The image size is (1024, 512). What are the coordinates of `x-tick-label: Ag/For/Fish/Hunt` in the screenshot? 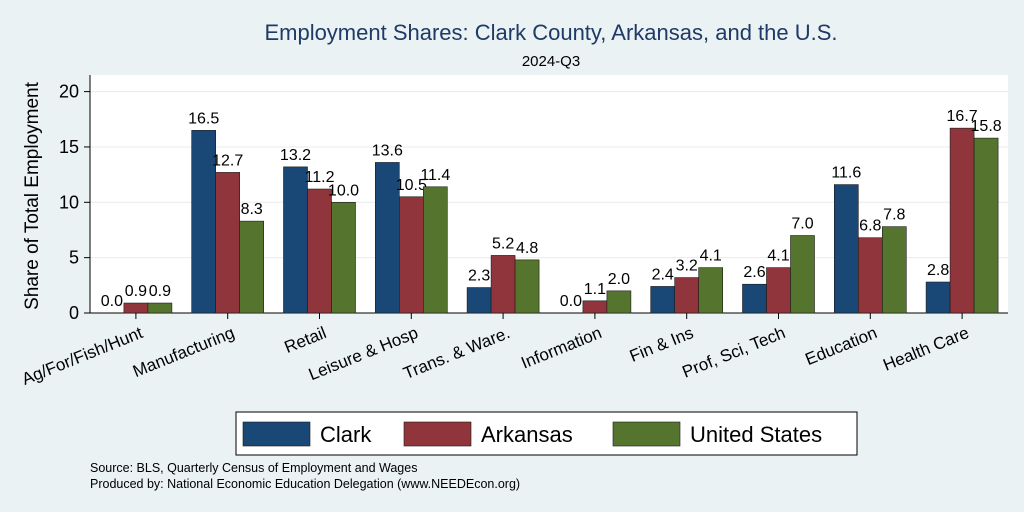 It's located at (82, 356).